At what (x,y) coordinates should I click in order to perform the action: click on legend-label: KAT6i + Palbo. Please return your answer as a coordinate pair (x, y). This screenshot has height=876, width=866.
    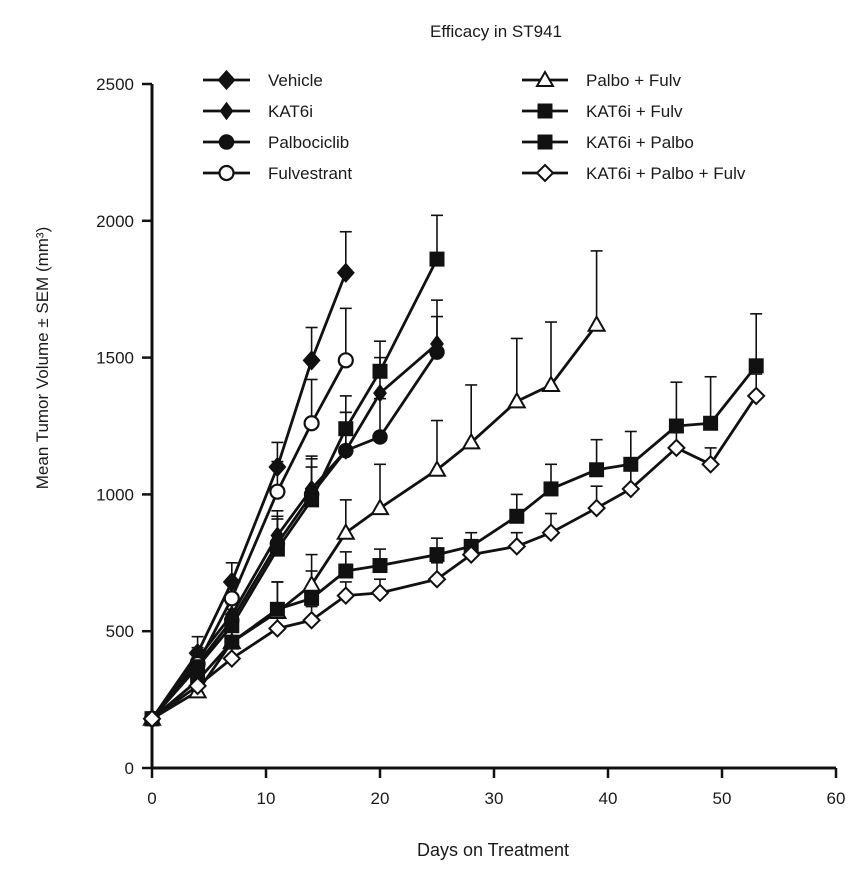
    Looking at the image, I should click on (640, 142).